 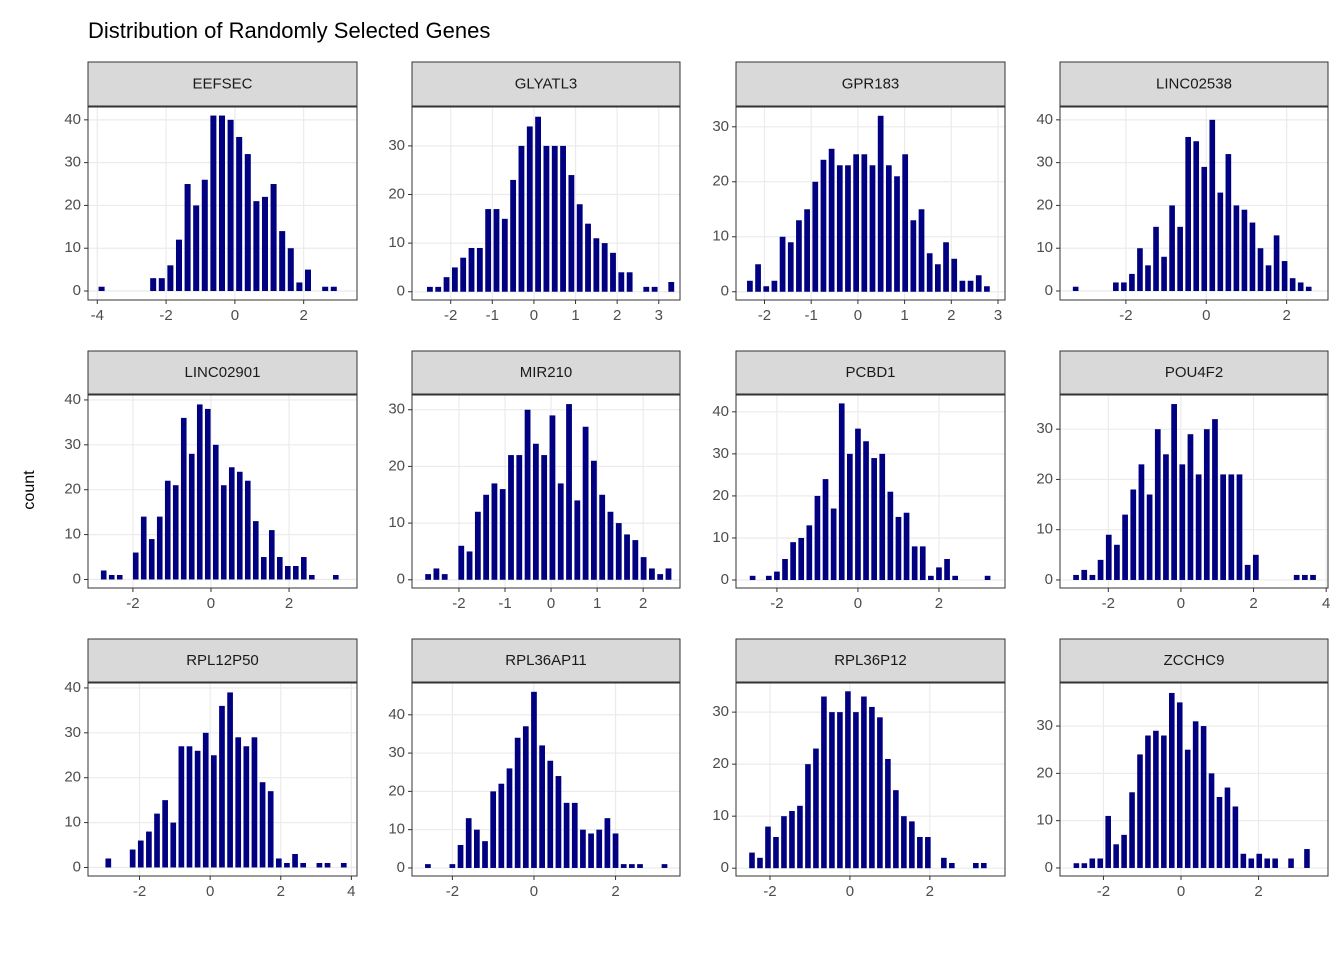 What do you see at coordinates (1194, 83) in the screenshot?
I see `strip-title: LINC02538` at bounding box center [1194, 83].